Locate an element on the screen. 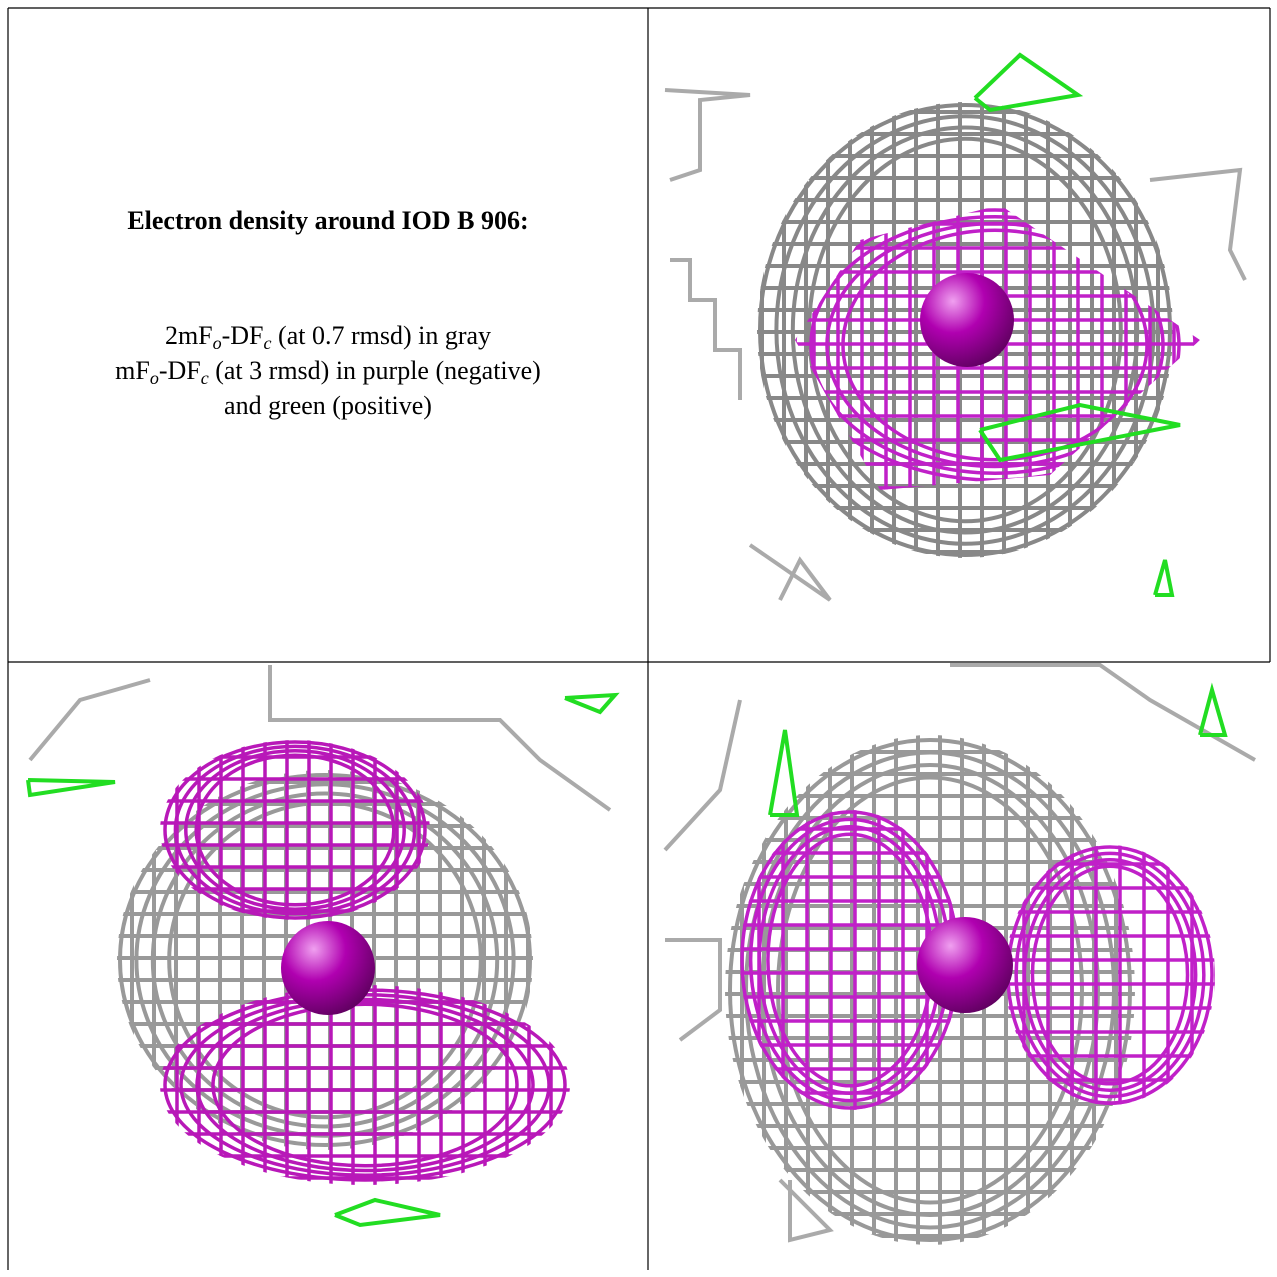  legend-line: and green (positive) is located at coordinates (328, 405).